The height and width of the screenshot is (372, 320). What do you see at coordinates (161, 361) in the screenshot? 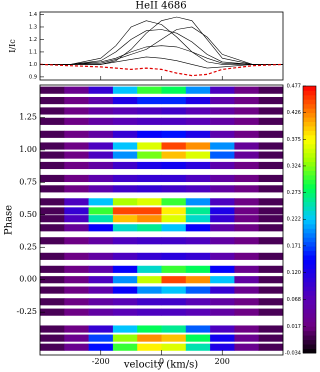
I see `x-tick-label: 0` at bounding box center [161, 361].